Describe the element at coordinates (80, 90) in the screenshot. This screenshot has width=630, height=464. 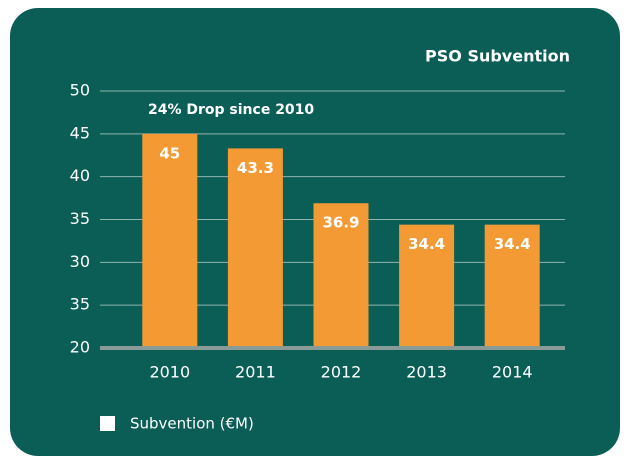
I see `y-tick-label: 50` at that location.